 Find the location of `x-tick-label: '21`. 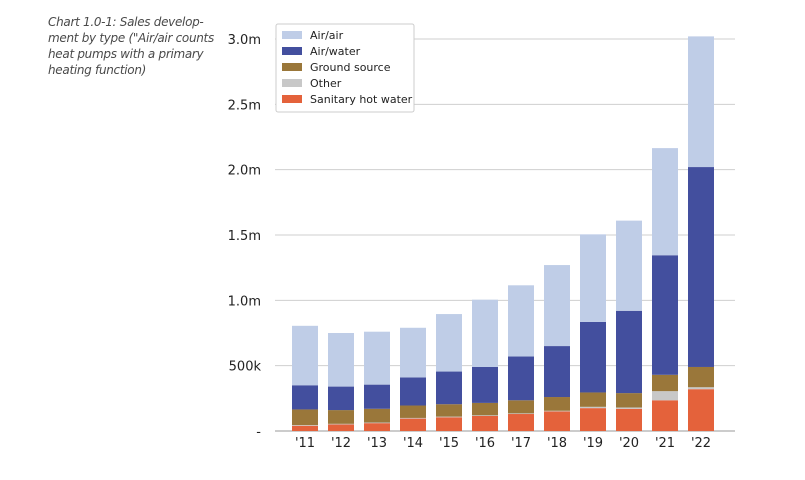

x-tick-label: '21 is located at coordinates (665, 443).